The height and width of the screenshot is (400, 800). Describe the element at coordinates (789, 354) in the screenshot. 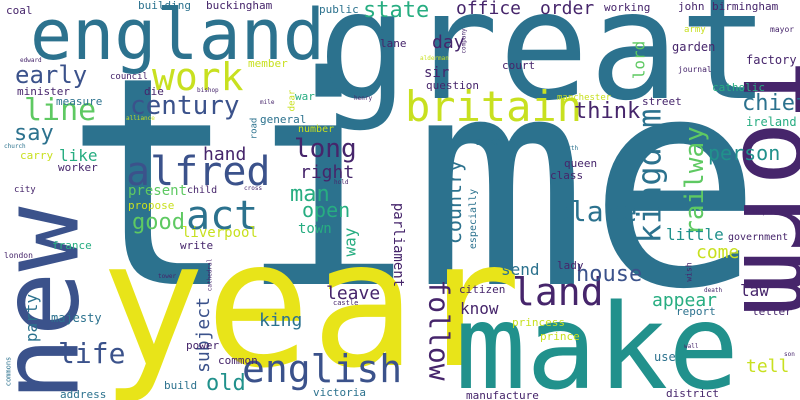

I see `word-son: son` at that location.